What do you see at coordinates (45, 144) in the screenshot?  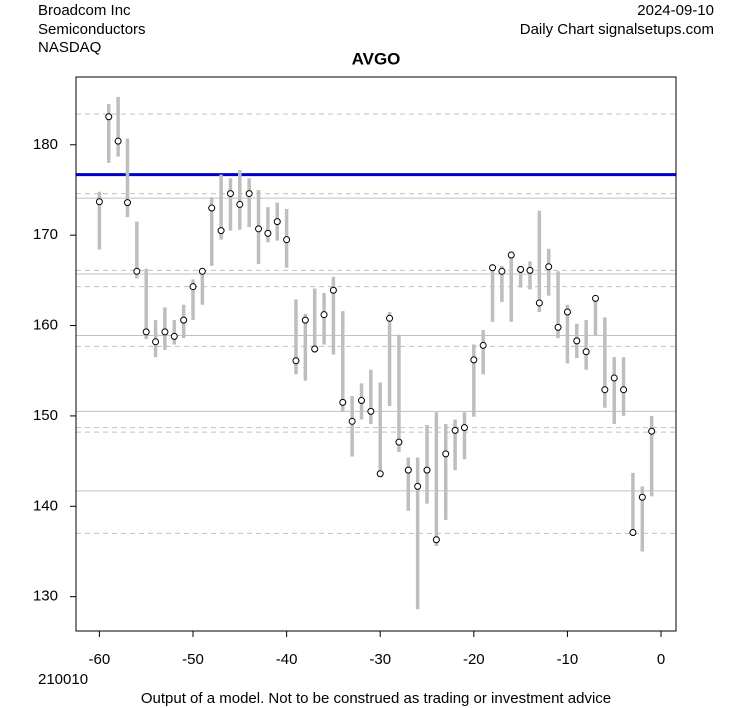 I see `y-tick-label: 180` at bounding box center [45, 144].